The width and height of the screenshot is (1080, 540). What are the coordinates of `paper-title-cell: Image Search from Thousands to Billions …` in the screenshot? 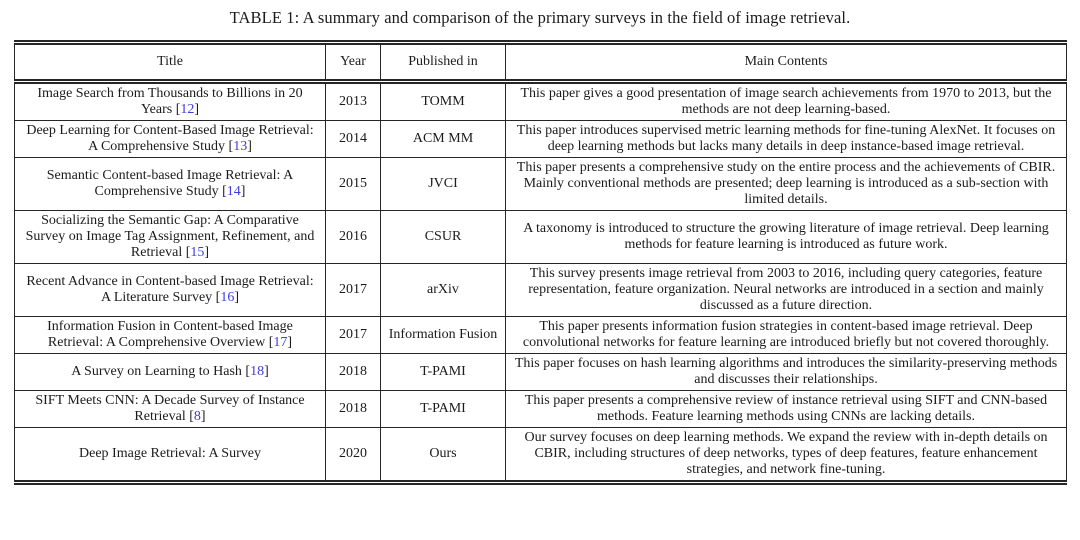 It's located at (170, 101).